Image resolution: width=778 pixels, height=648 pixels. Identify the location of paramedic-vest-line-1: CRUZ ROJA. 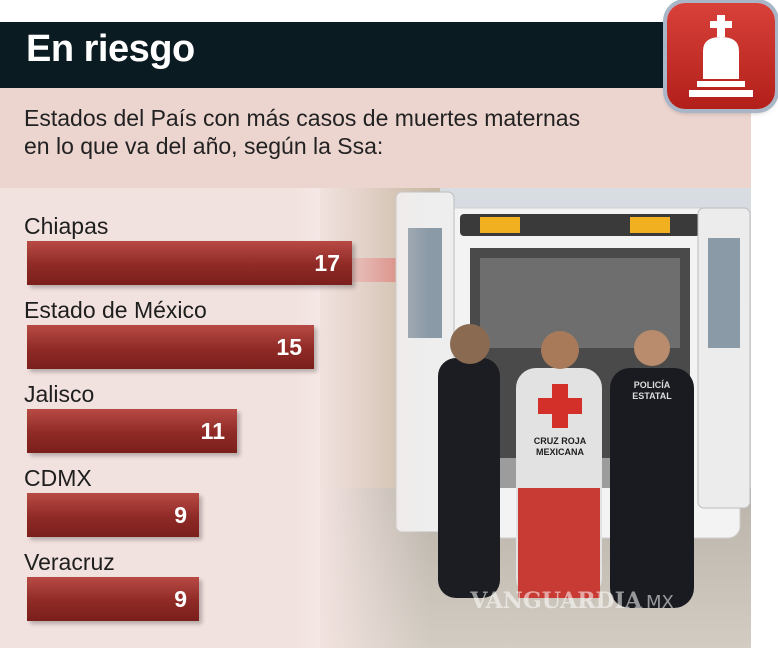
(560, 441).